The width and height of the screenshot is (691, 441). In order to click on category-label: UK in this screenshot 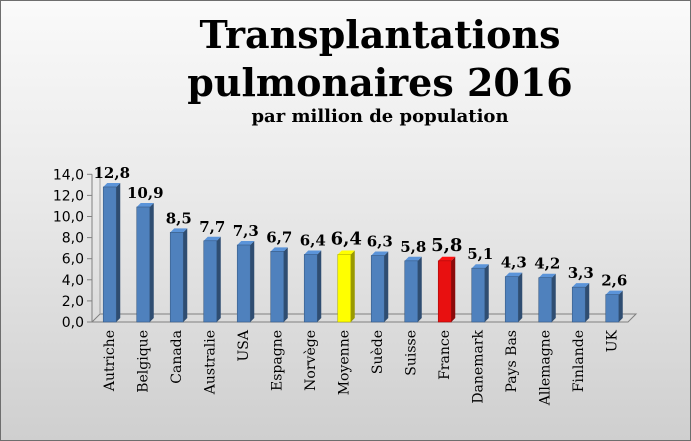, I will do `click(612, 340)`.